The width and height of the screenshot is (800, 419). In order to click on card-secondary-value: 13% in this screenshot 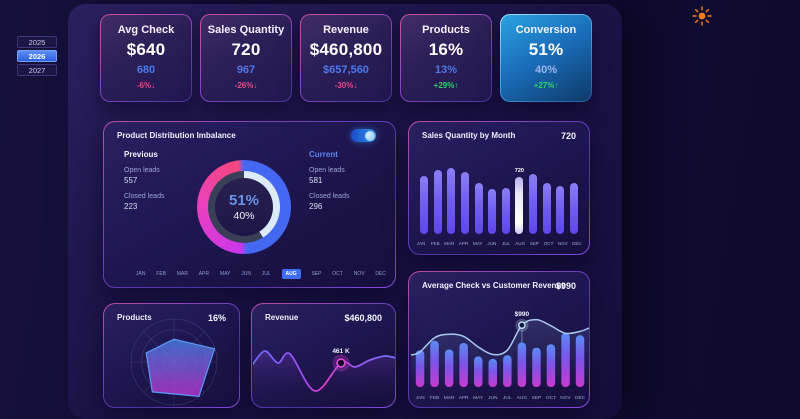, I will do `click(446, 70)`.